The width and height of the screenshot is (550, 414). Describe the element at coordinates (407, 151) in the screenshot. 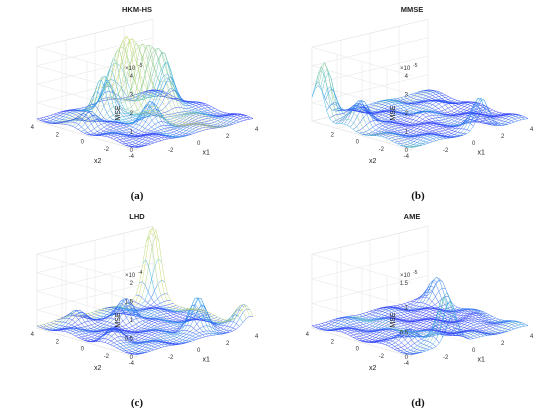

I see `z-tick-label: 0` at that location.